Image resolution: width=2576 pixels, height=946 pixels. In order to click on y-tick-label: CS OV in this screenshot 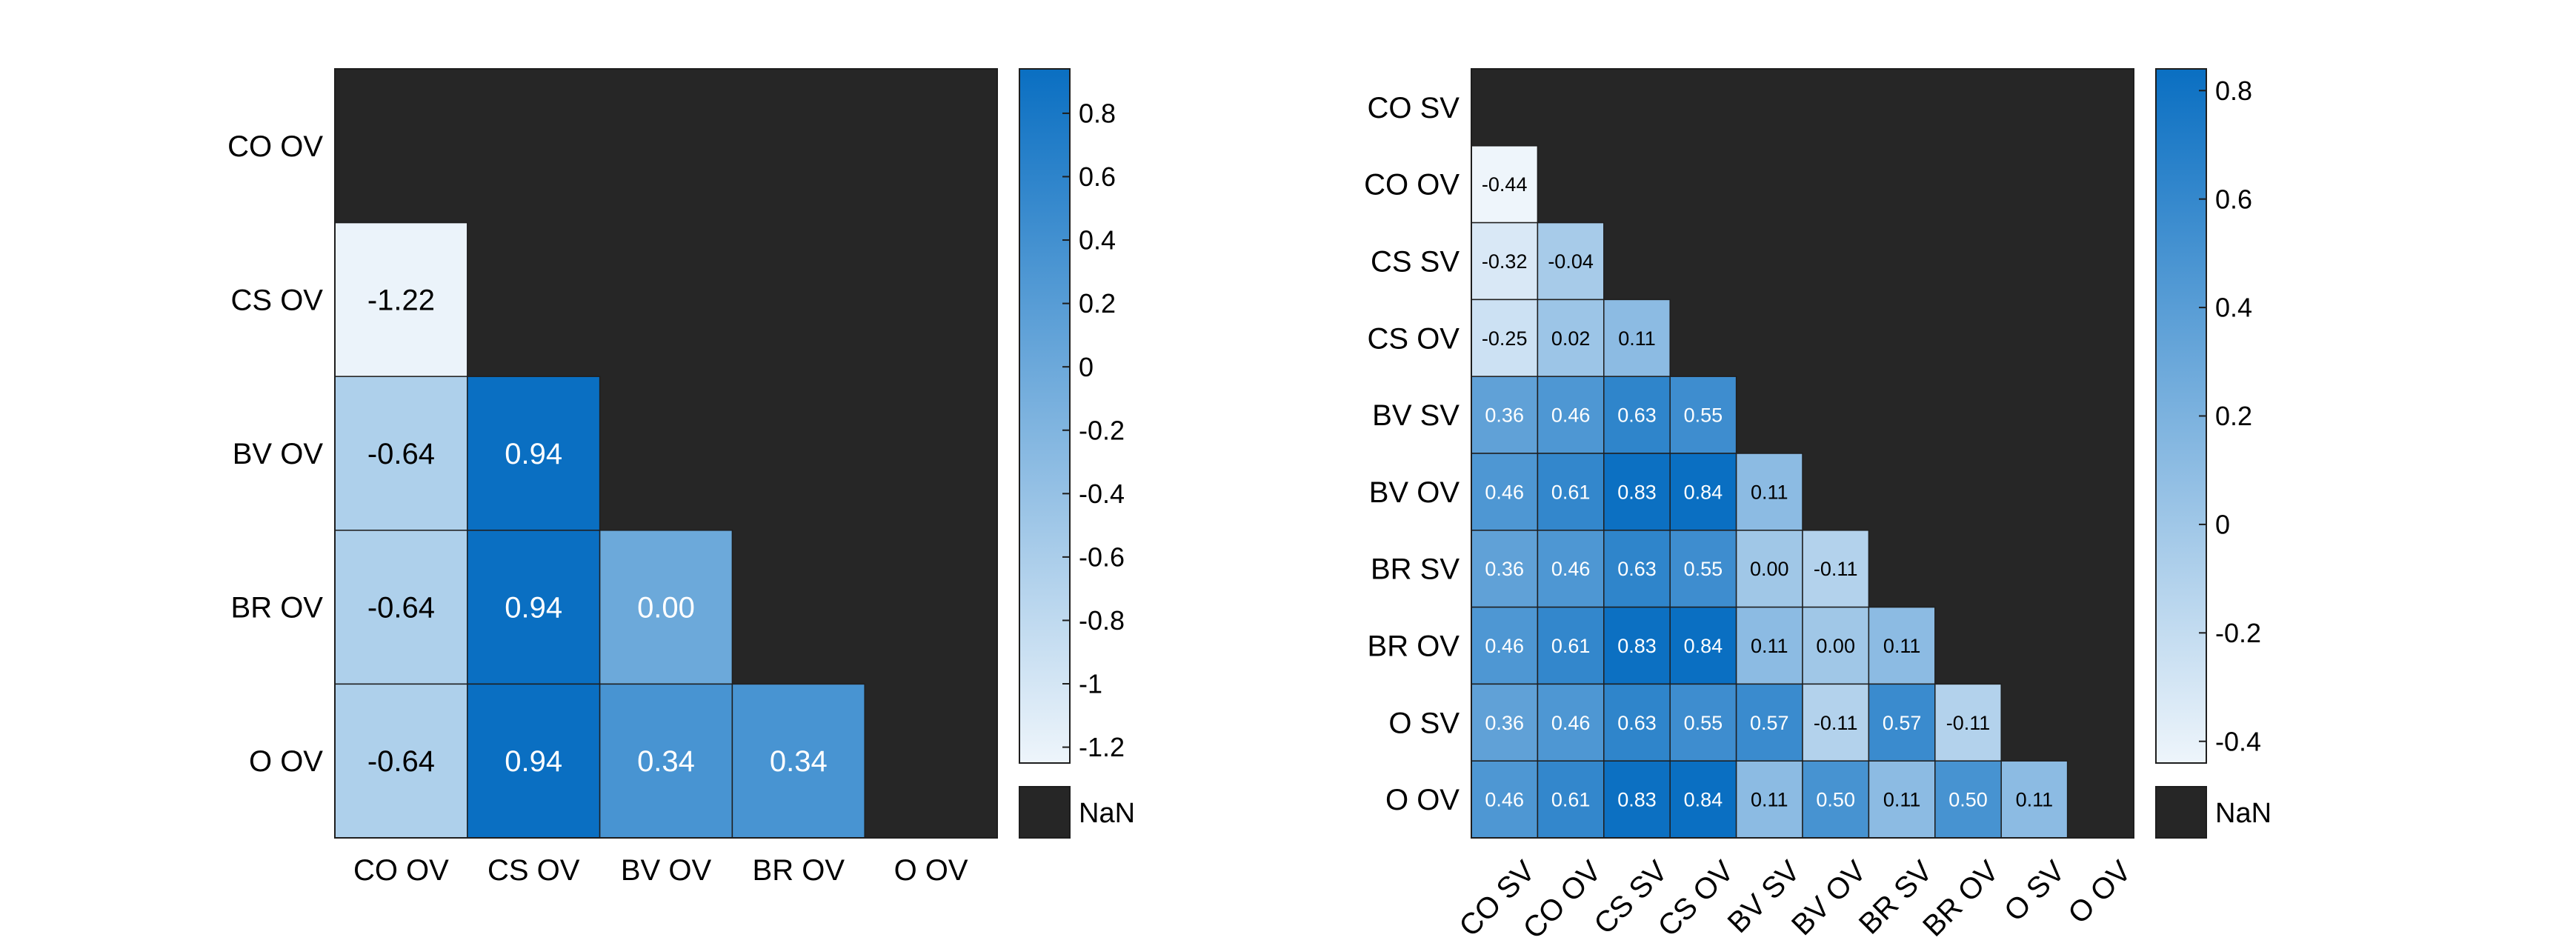, I will do `click(277, 300)`.